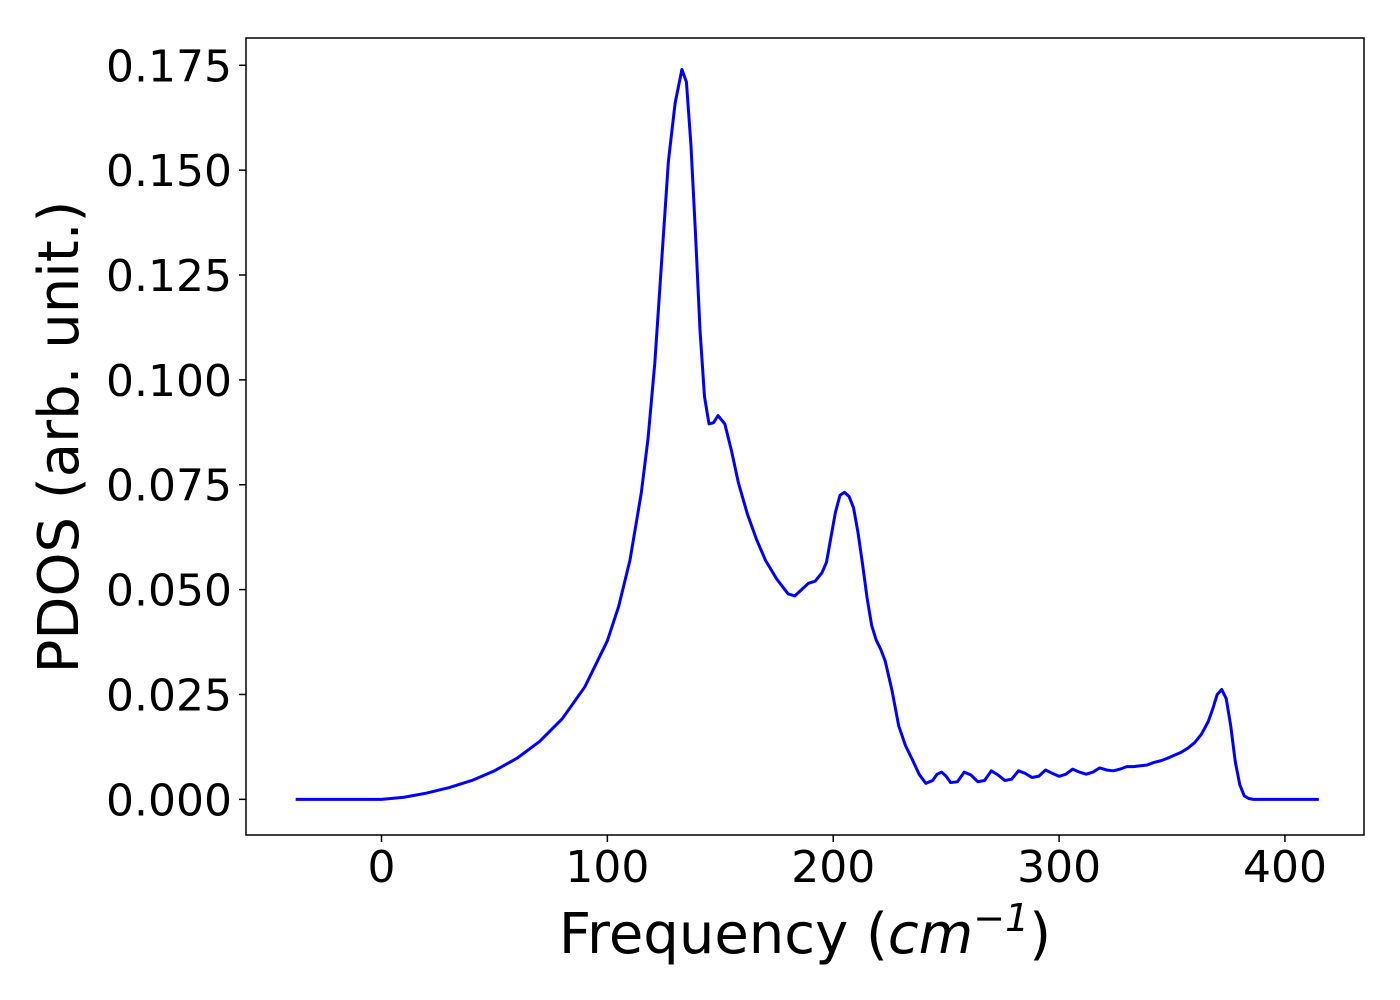 Image resolution: width=1400 pixels, height=1000 pixels. What do you see at coordinates (169, 800) in the screenshot?
I see `y-tick-label: 0.000` at bounding box center [169, 800].